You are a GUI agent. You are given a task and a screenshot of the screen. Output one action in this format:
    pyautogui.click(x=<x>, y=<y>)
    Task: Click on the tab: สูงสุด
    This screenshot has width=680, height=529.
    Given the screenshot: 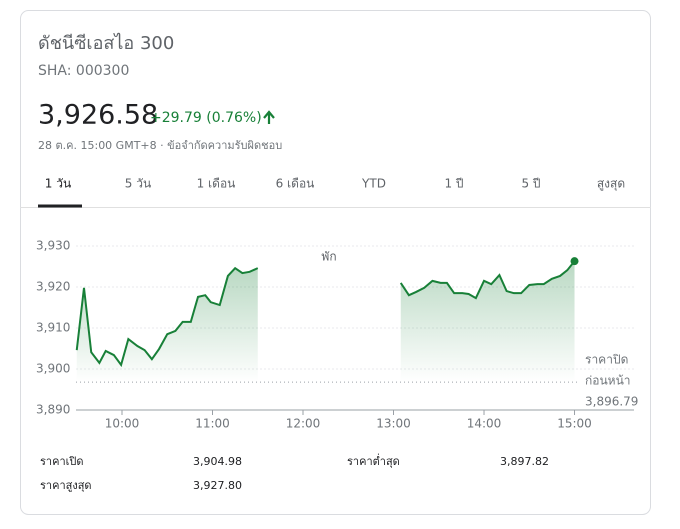 What is the action you would take?
    pyautogui.click(x=611, y=184)
    